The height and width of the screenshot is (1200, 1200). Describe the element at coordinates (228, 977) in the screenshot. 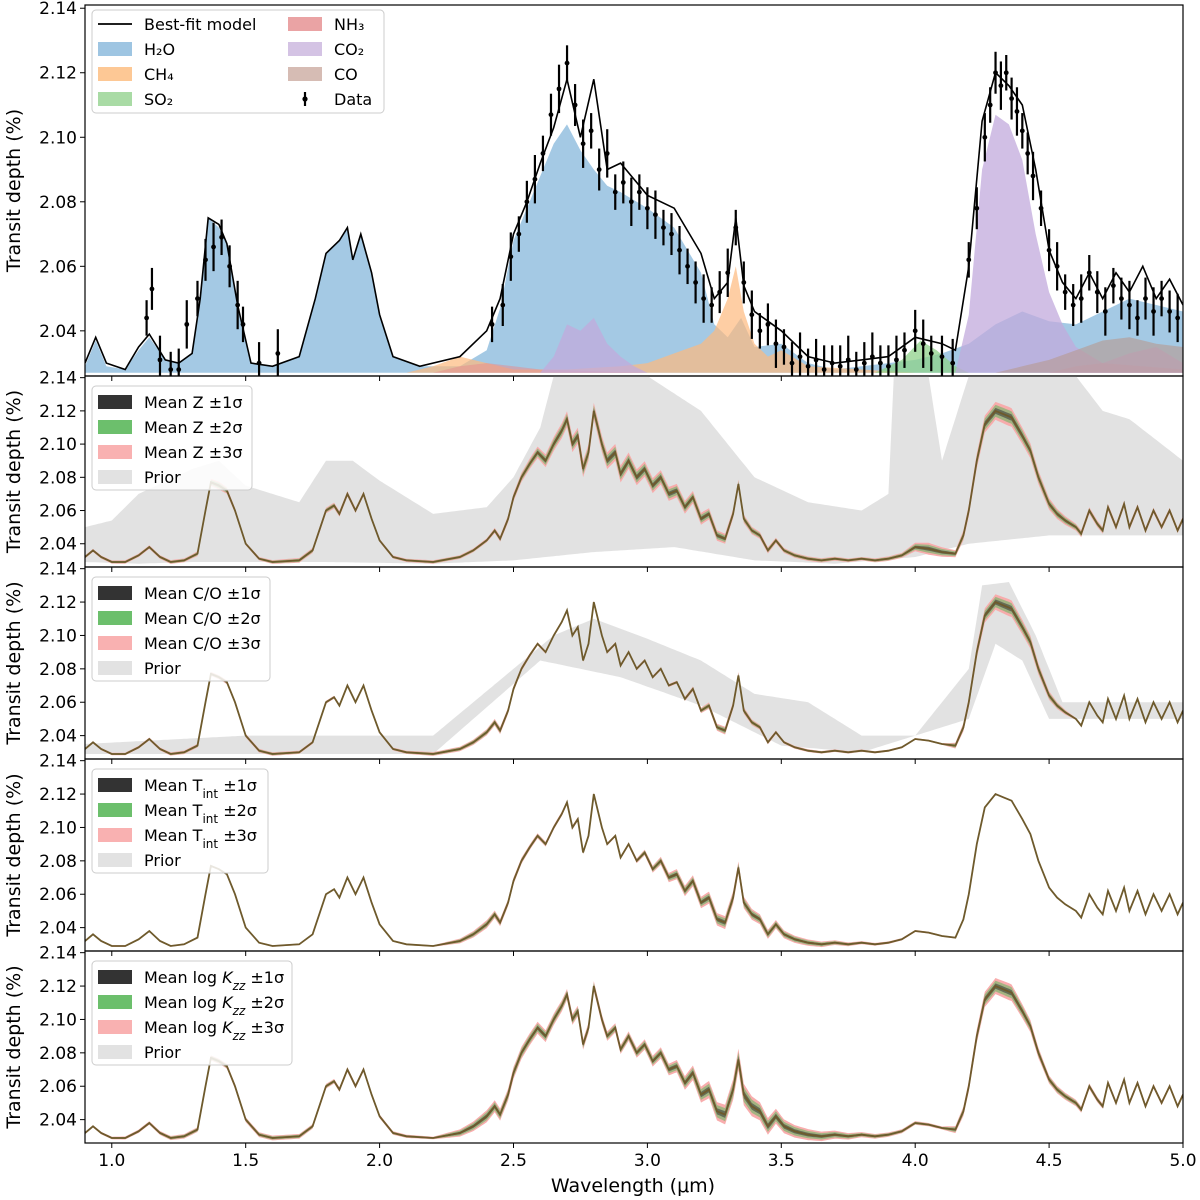

I see `legend-kzz: K` at that location.